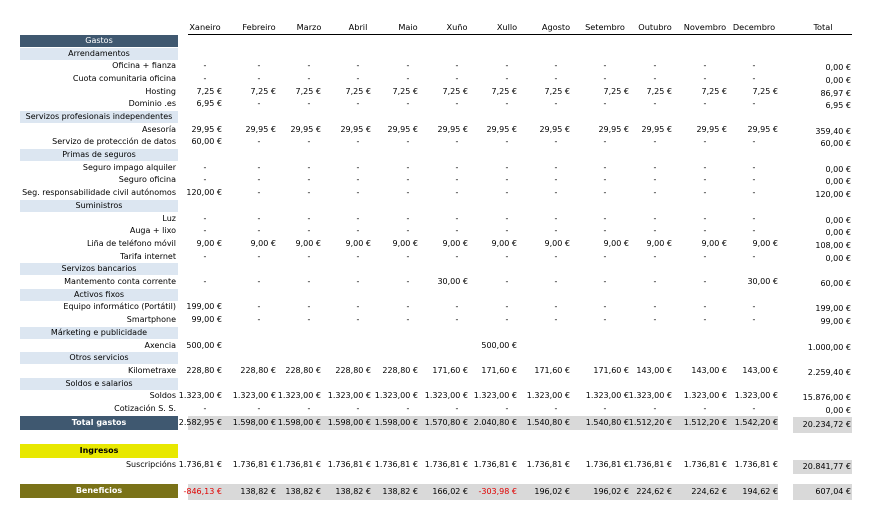  Describe the element at coordinates (499, 345) in the screenshot. I see `table-cell: 500,00 €` at that location.